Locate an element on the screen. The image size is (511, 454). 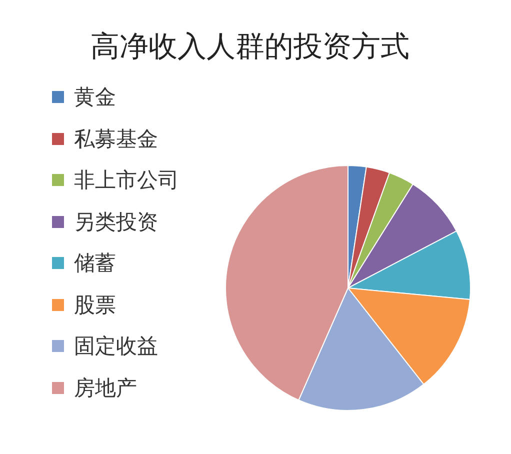
legend-label: 黄金 is located at coordinates (95, 97).